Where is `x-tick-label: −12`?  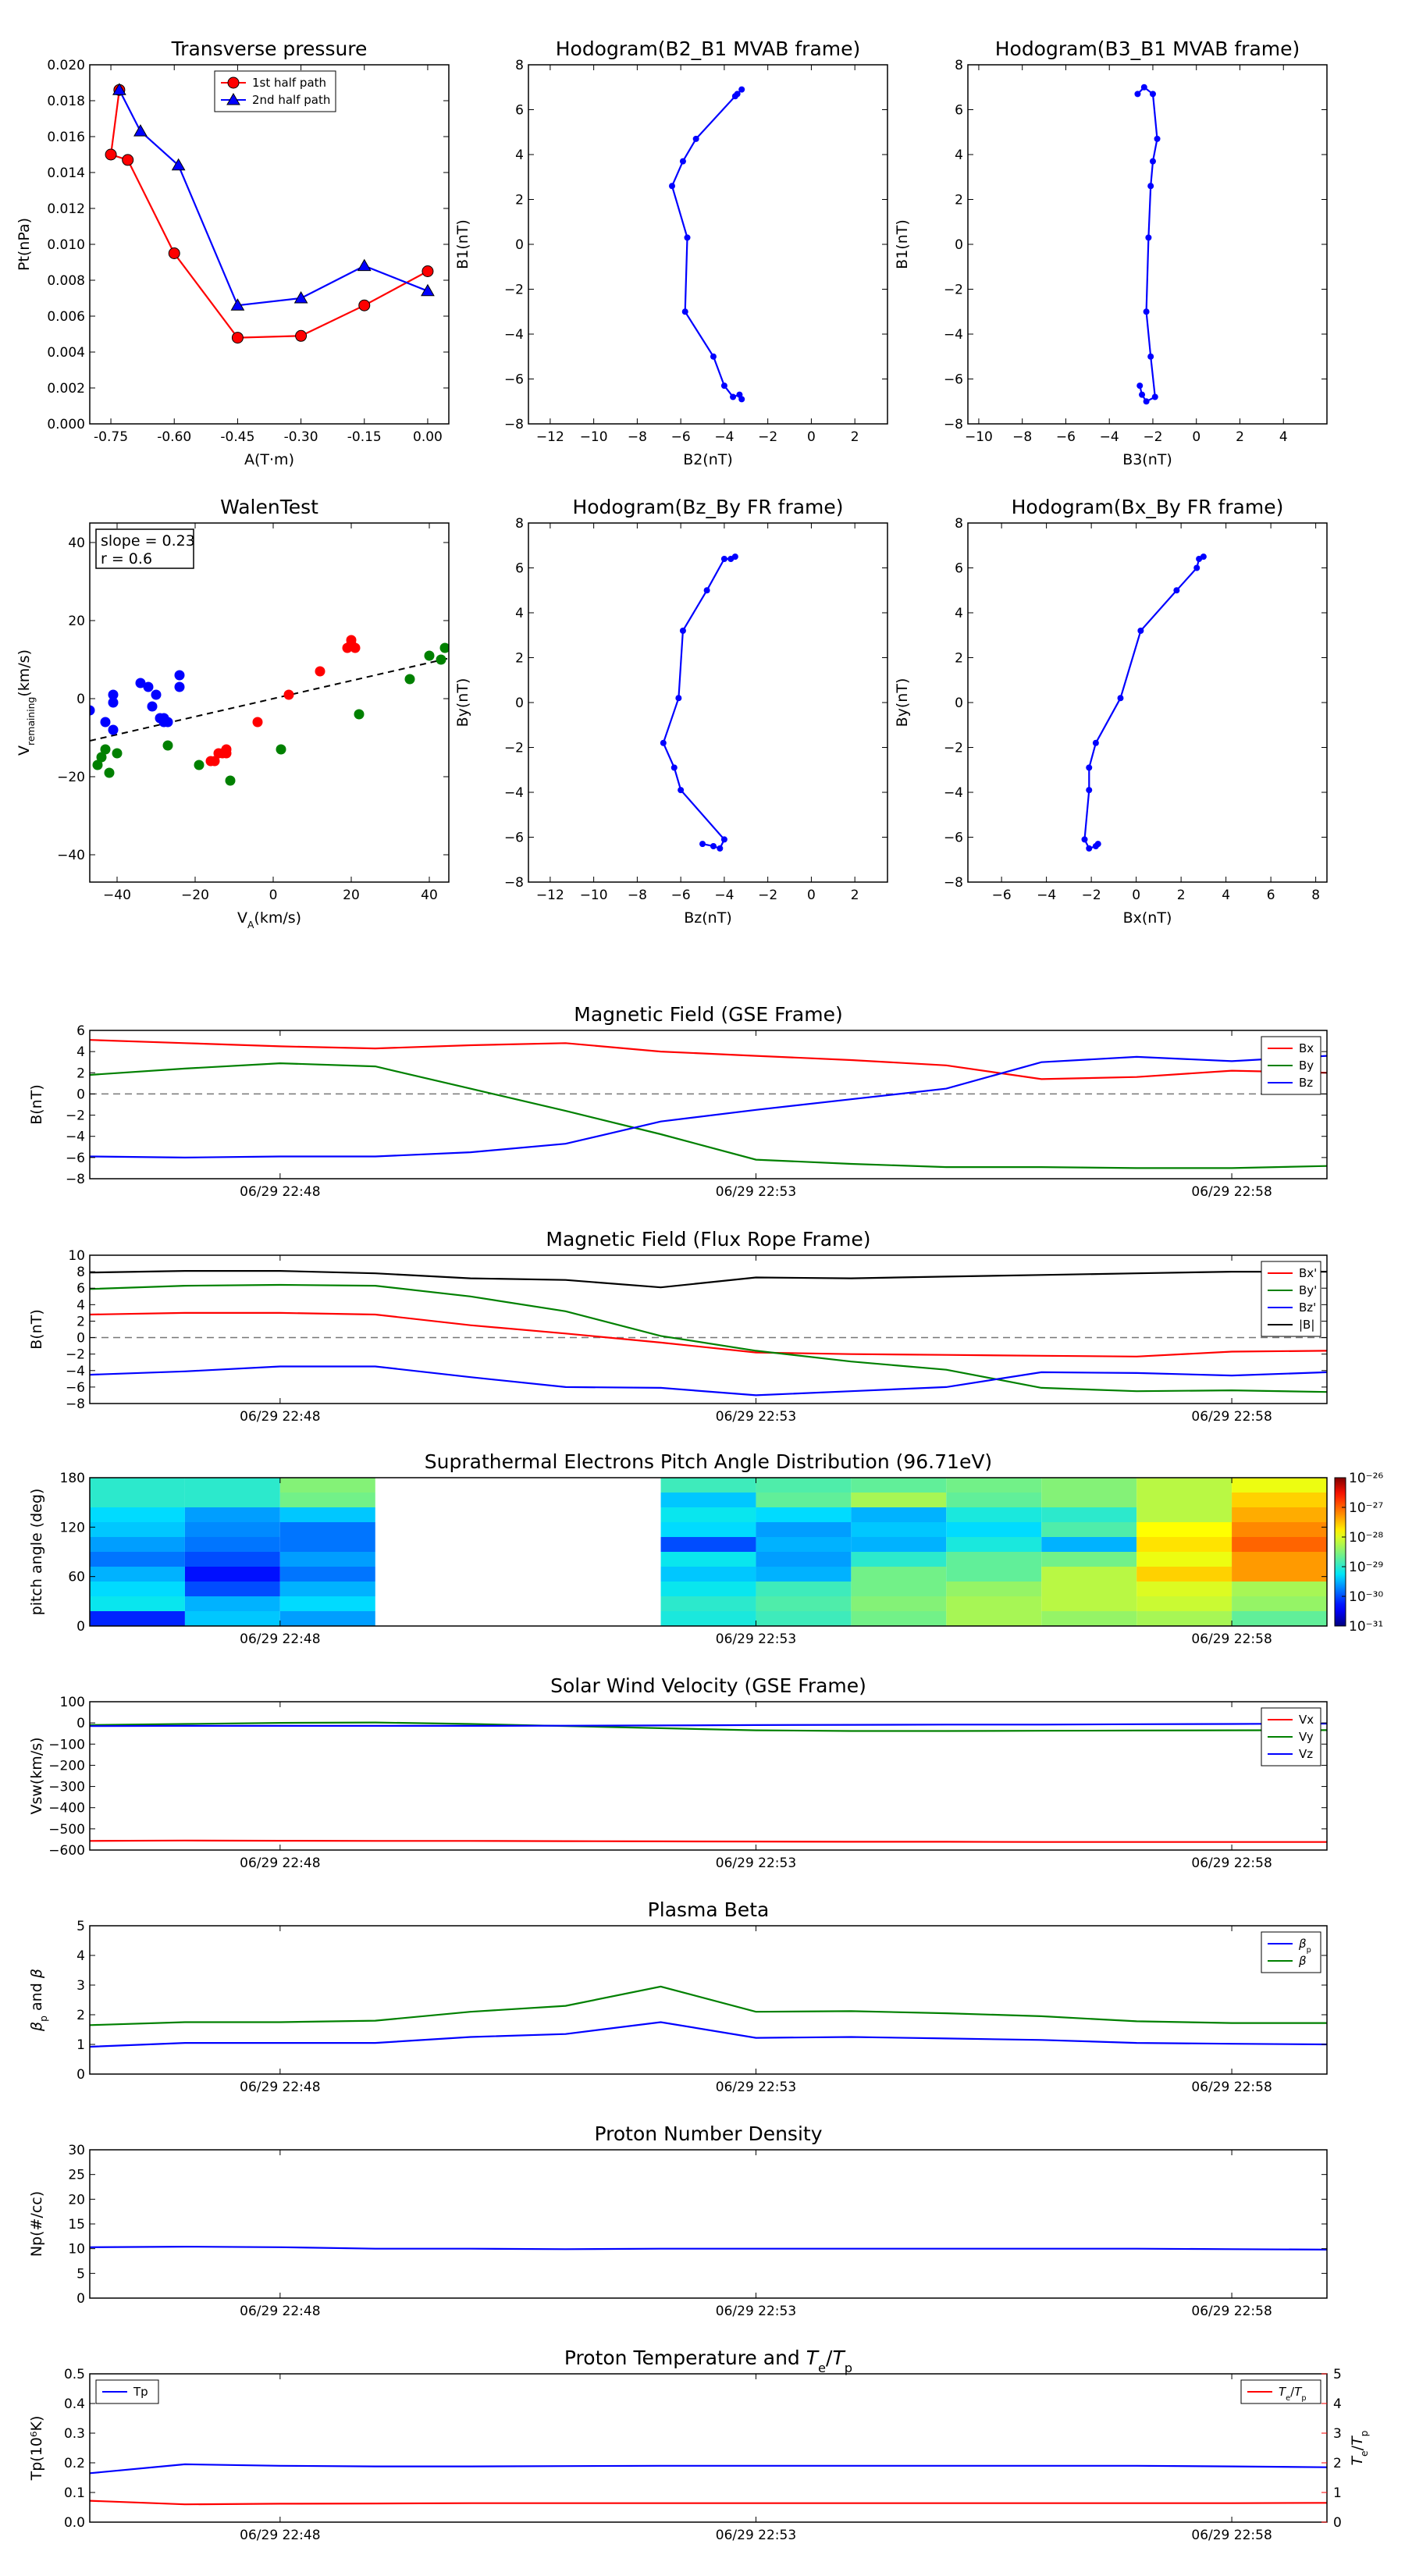
x-tick-label: −12 is located at coordinates (550, 437).